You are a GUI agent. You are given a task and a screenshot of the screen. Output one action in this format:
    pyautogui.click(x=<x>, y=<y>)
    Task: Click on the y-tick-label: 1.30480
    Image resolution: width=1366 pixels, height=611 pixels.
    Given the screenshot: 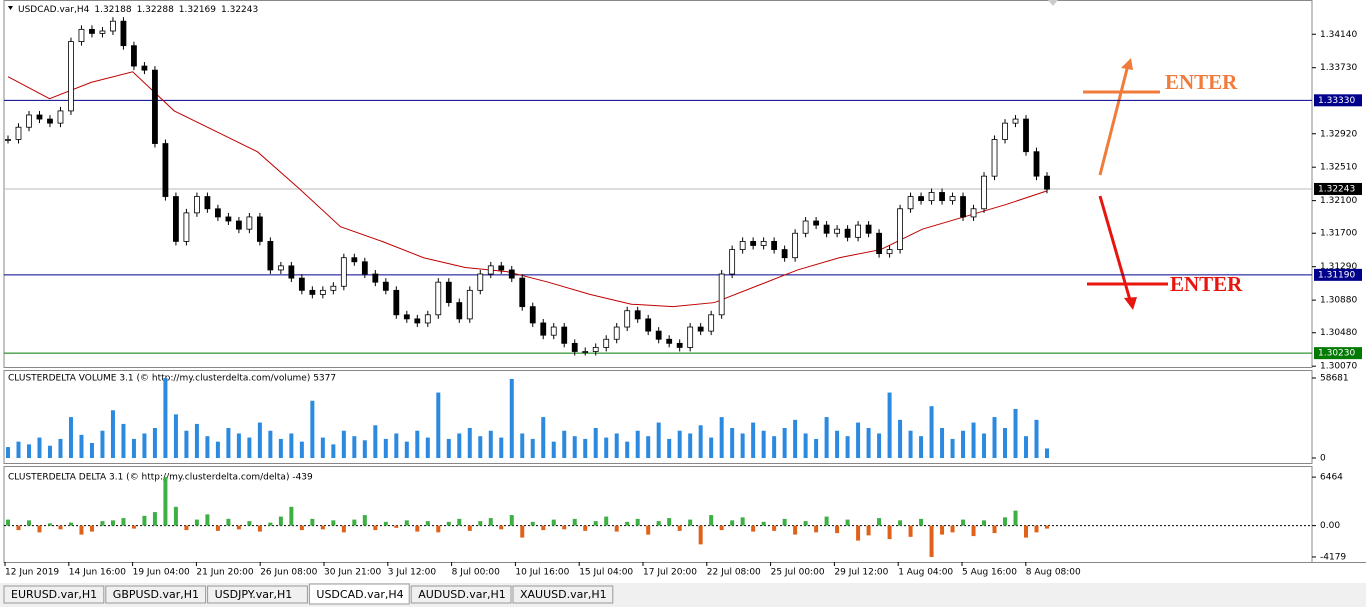 What is the action you would take?
    pyautogui.click(x=1338, y=333)
    